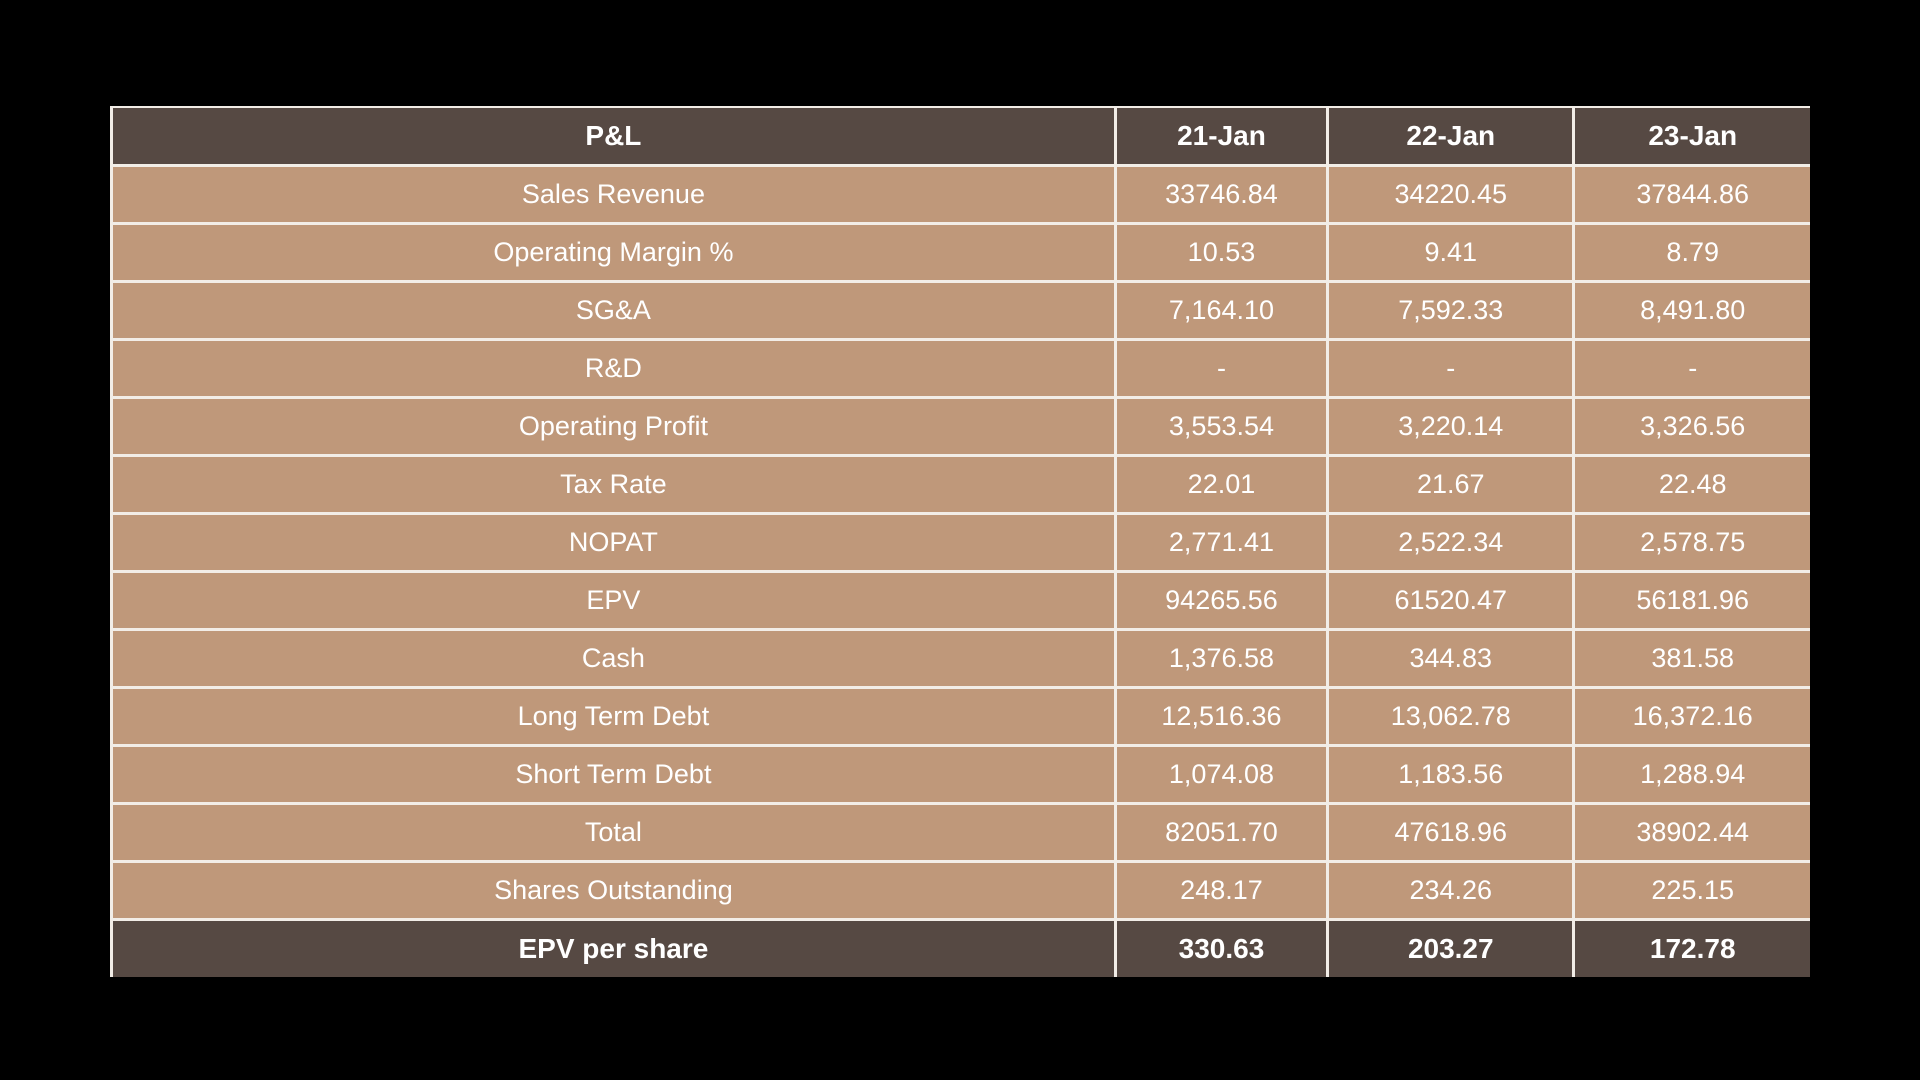 The height and width of the screenshot is (1080, 1920). I want to click on table-row-operating-margin: Operating Margin % 10.53 9.41 8.79, so click(960, 252).